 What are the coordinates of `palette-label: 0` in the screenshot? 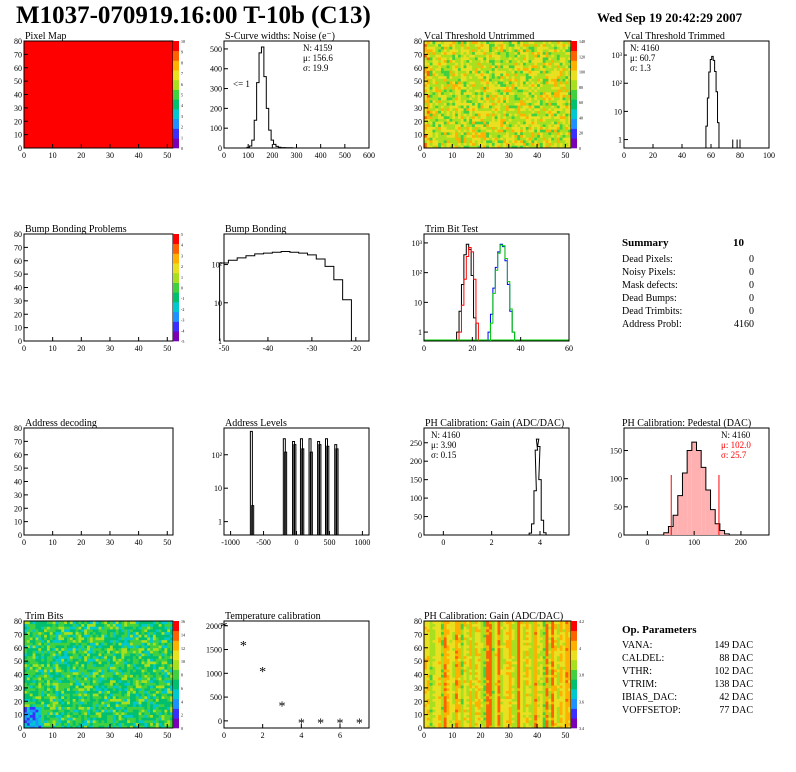 It's located at (182, 288).